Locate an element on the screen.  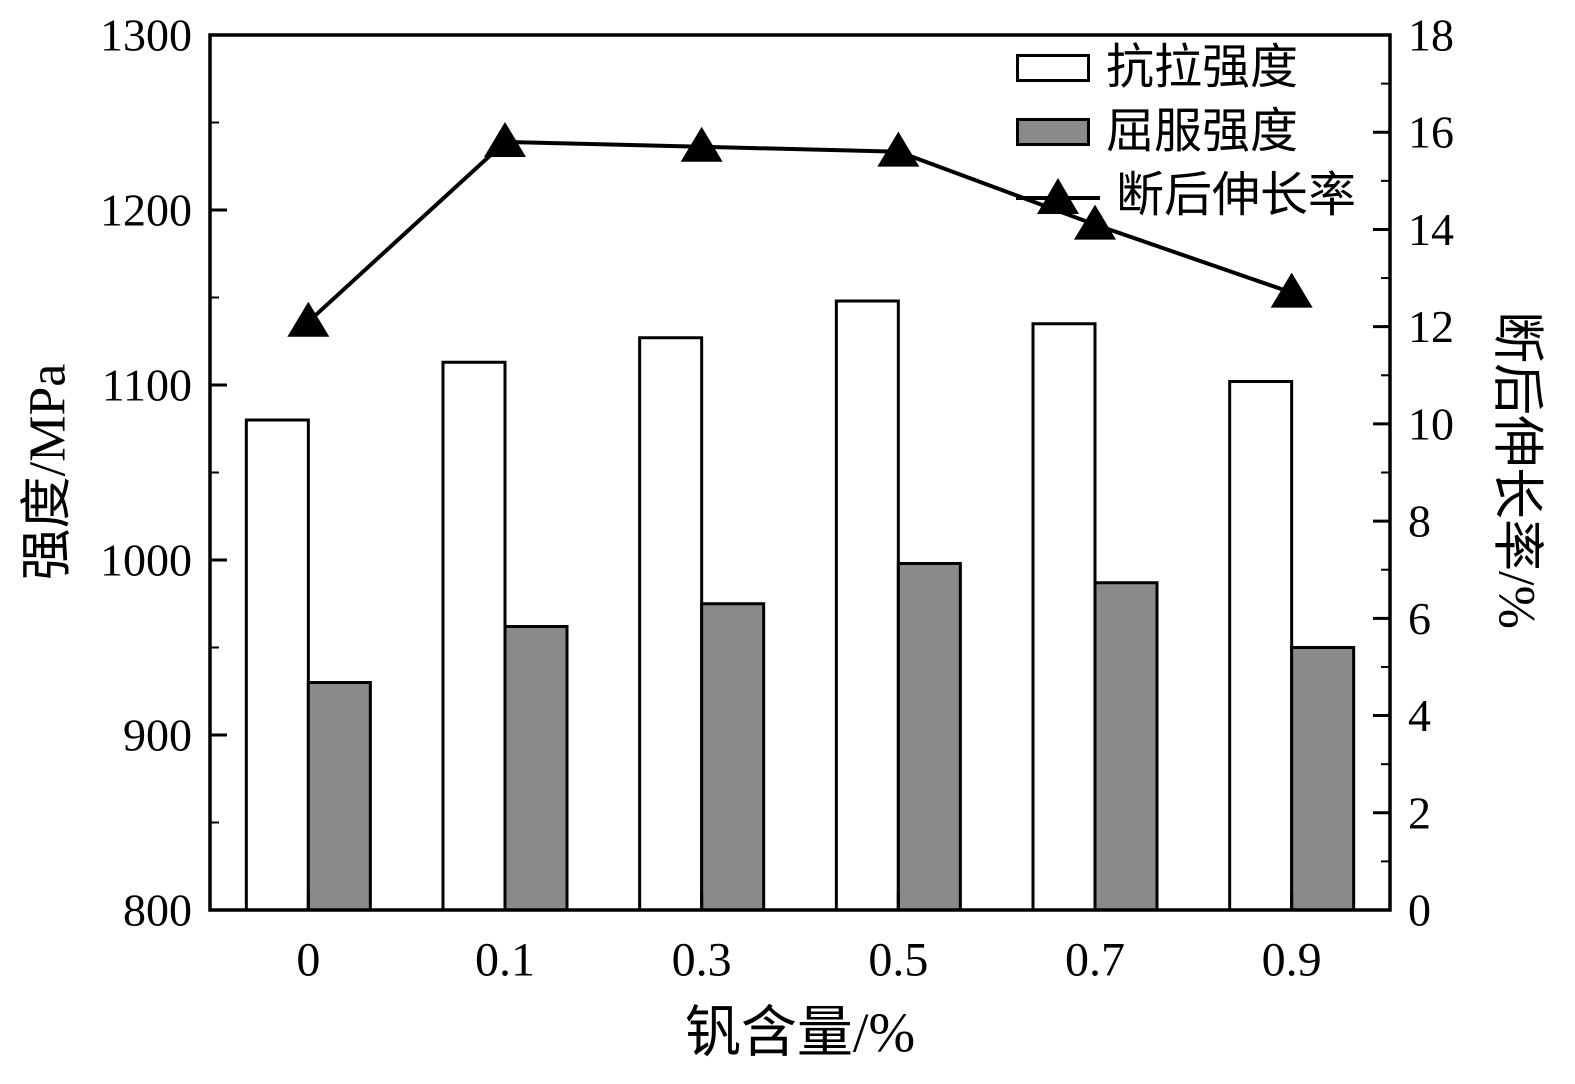
legend-label-elongation: 断后伸长率 is located at coordinates (1236, 195).